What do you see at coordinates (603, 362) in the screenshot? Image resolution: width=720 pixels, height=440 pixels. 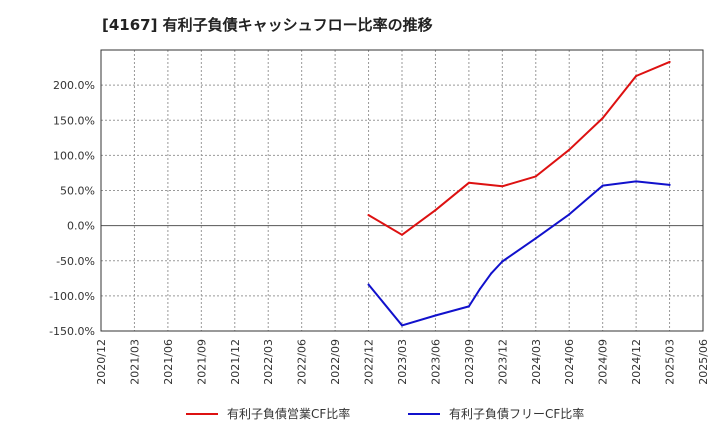 I see `x-tick-label: 2024/09` at bounding box center [603, 362].